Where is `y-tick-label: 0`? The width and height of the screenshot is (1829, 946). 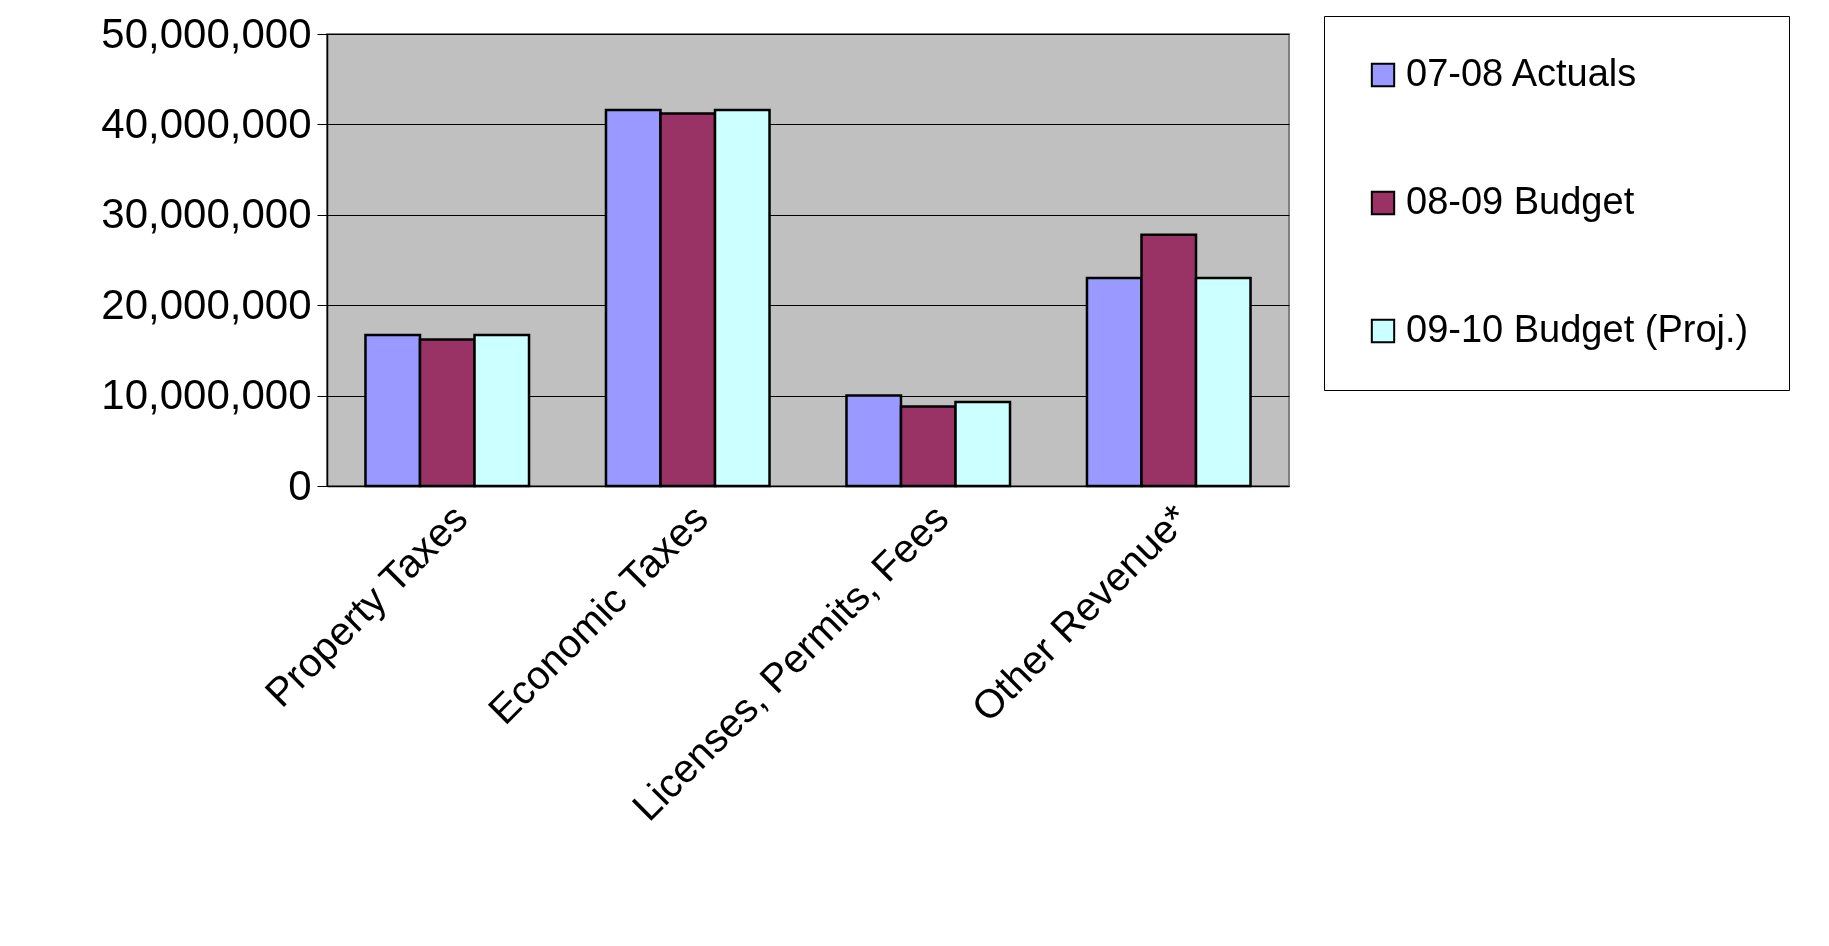
y-tick-label: 0 is located at coordinates (300, 485).